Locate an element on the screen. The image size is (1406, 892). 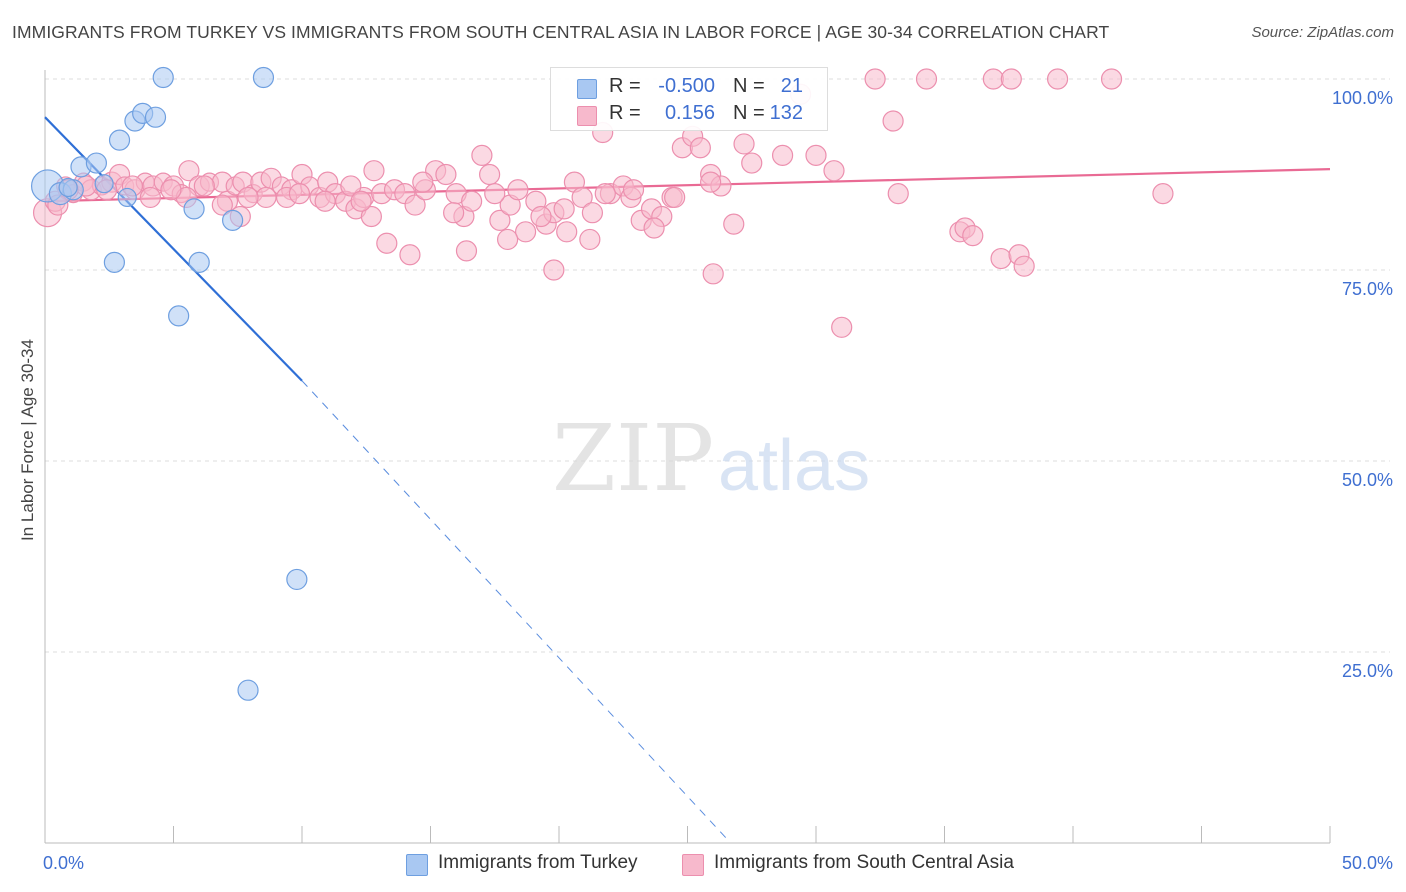
watermark: ZIP atlas is located at coordinates (711, 458).